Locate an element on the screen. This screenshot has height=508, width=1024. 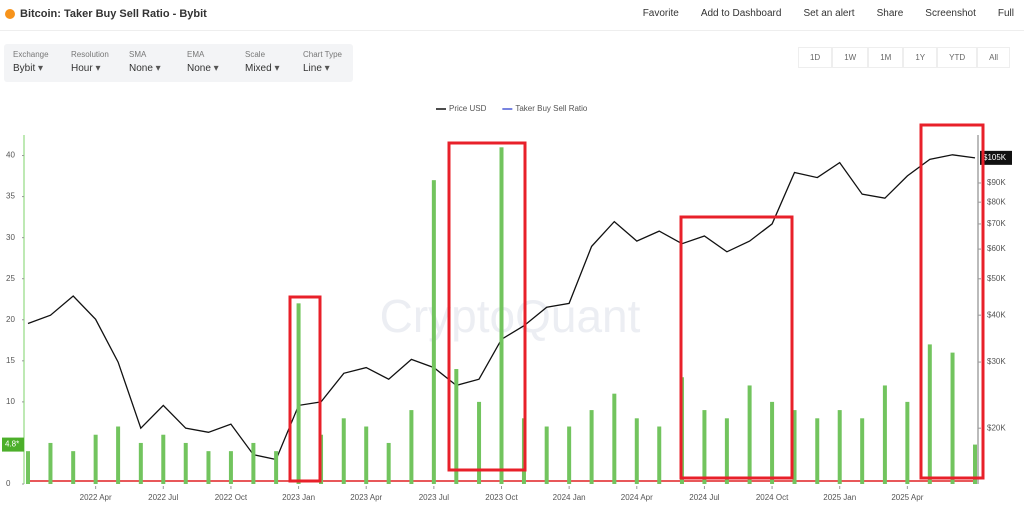
range-button: 1M is located at coordinates (886, 57).